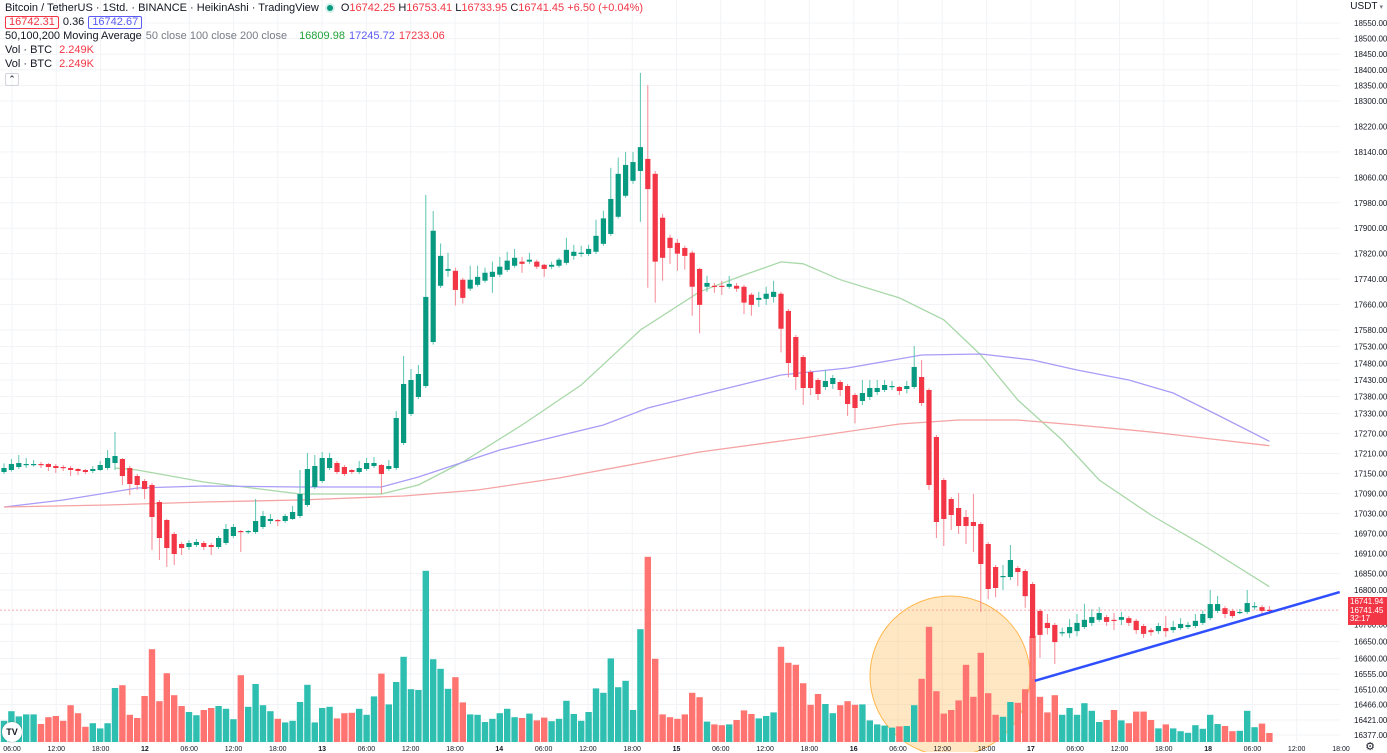 The height and width of the screenshot is (753, 1387). Describe the element at coordinates (12, 79) in the screenshot. I see `chevron-up-icon: ⌃` at that location.